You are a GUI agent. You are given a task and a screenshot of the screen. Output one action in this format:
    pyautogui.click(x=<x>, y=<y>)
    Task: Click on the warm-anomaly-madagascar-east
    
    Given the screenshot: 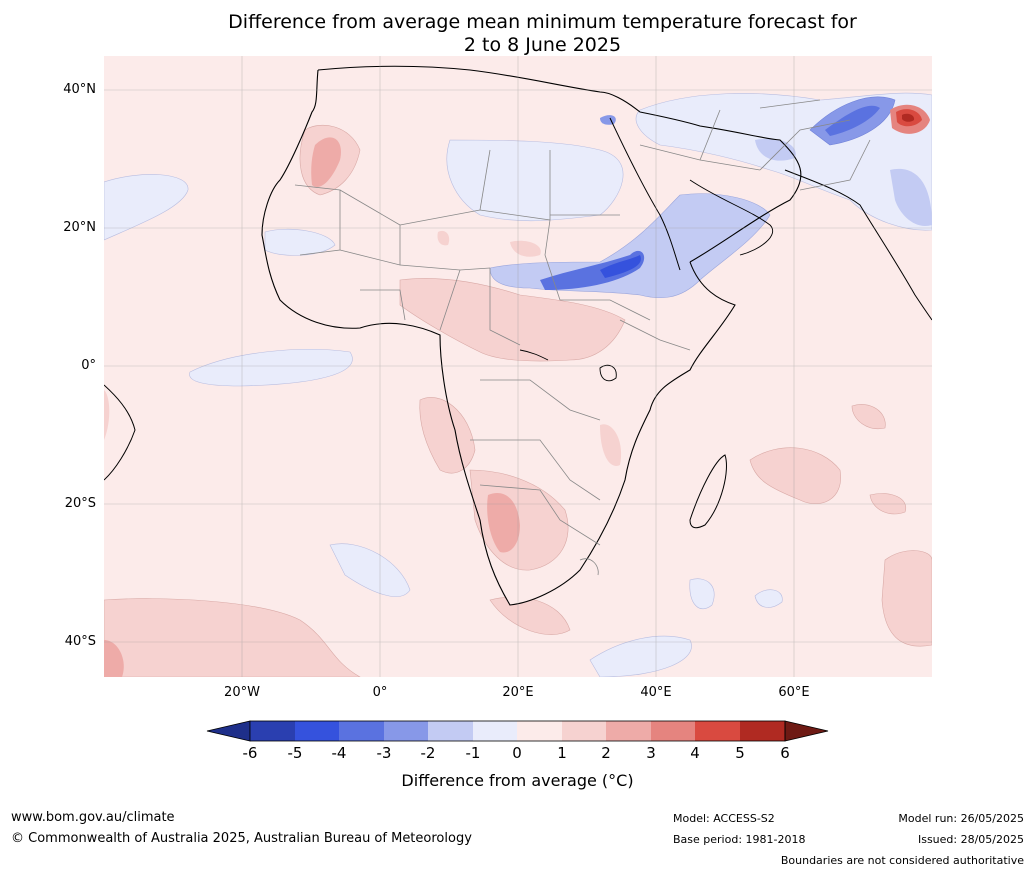 What is the action you would take?
    pyautogui.click(x=795, y=476)
    